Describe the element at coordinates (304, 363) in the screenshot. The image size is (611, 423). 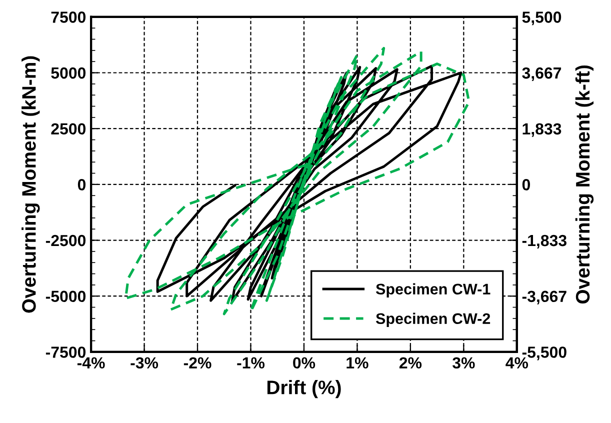
I see `x-tick-label: 0%` at that location.